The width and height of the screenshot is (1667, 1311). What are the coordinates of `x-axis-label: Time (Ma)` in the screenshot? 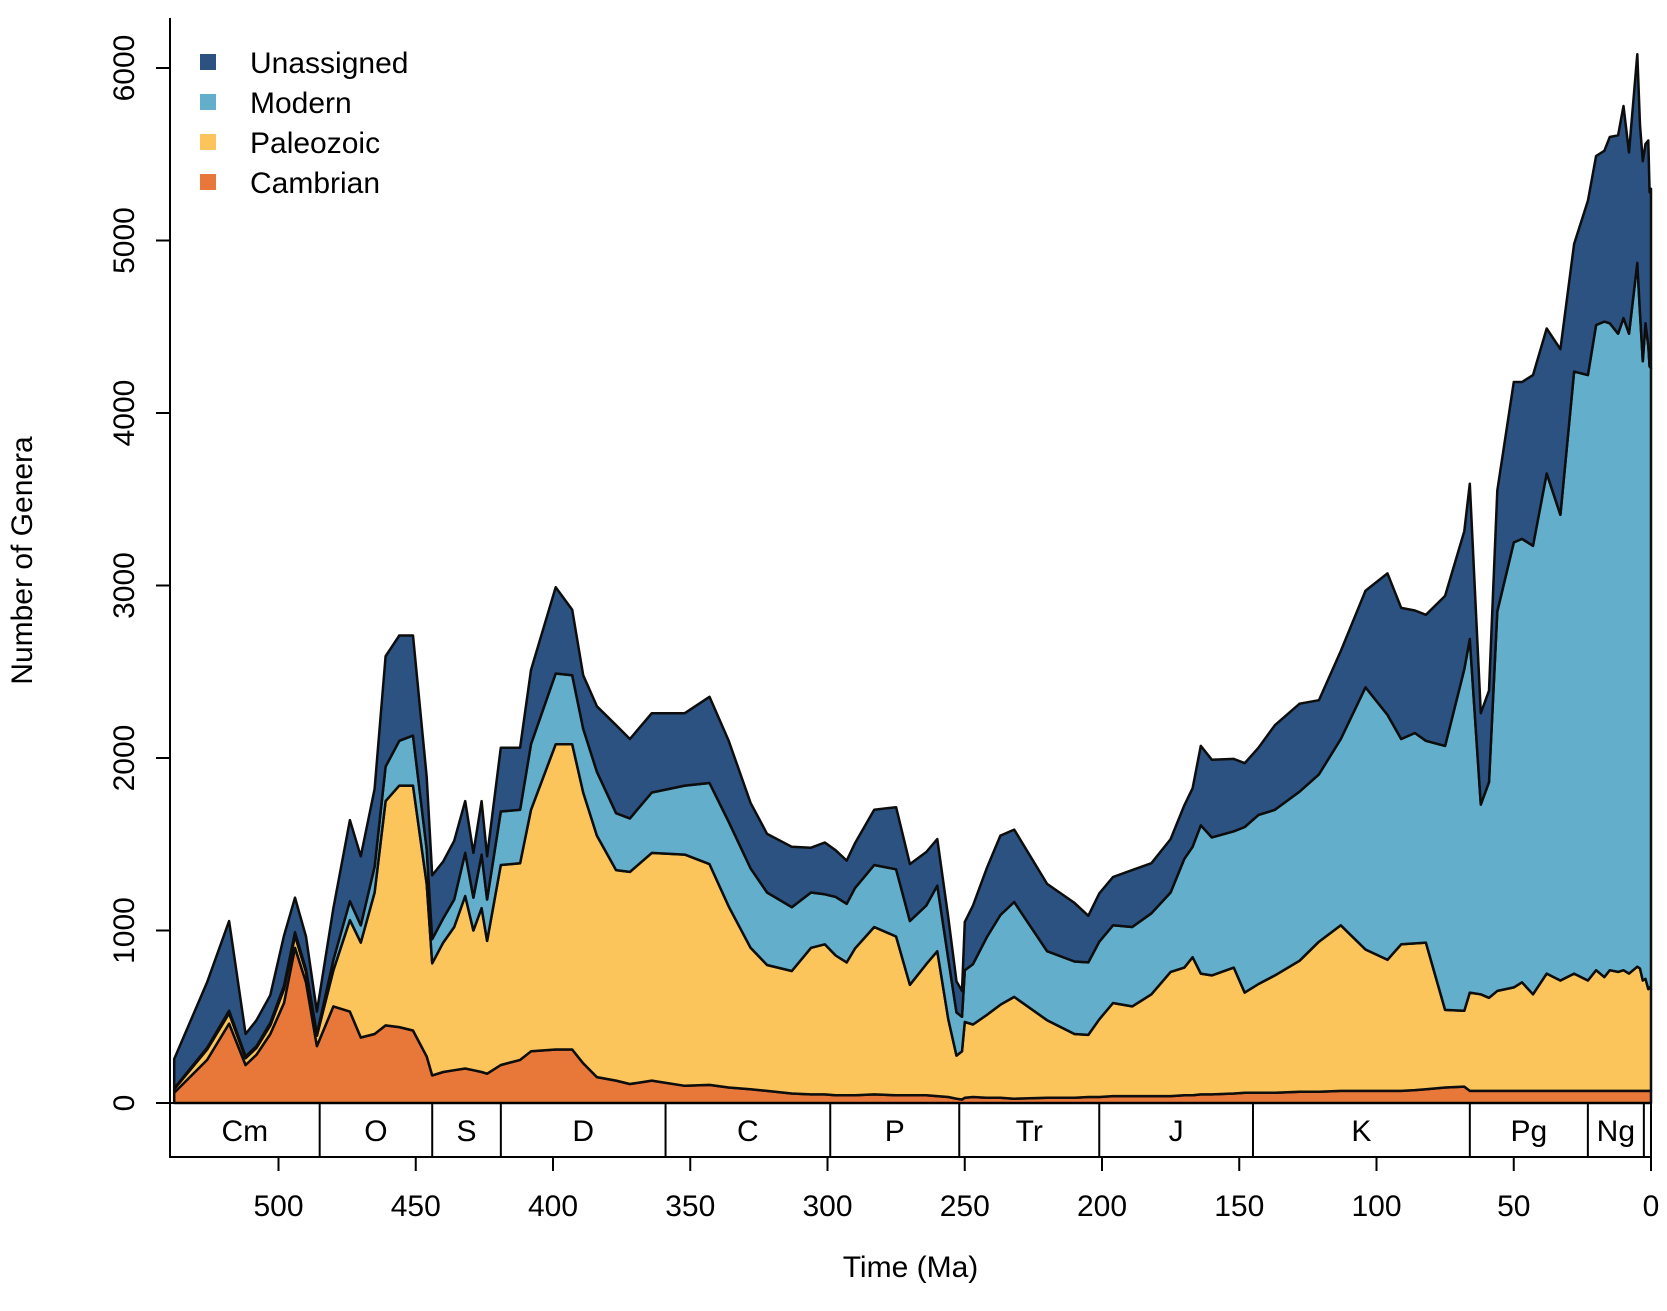 It's located at (911, 1267).